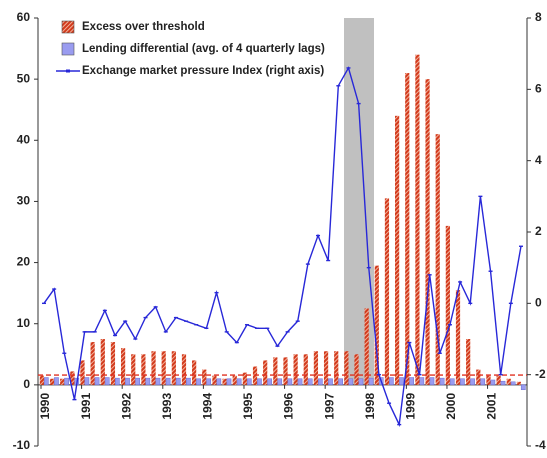 Image resolution: width=547 pixels, height=458 pixels. What do you see at coordinates (248, 406) in the screenshot?
I see `x-tick-label: 1995` at bounding box center [248, 406].